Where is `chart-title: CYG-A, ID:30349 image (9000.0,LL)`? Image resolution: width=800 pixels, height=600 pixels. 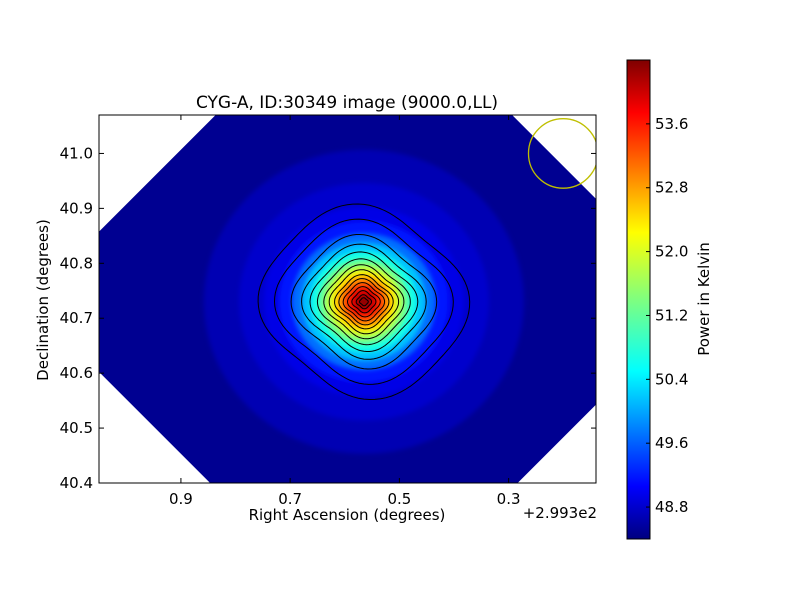
chart-title: CYG-A, ID:30349 image (9000.0,LL) is located at coordinates (347, 103).